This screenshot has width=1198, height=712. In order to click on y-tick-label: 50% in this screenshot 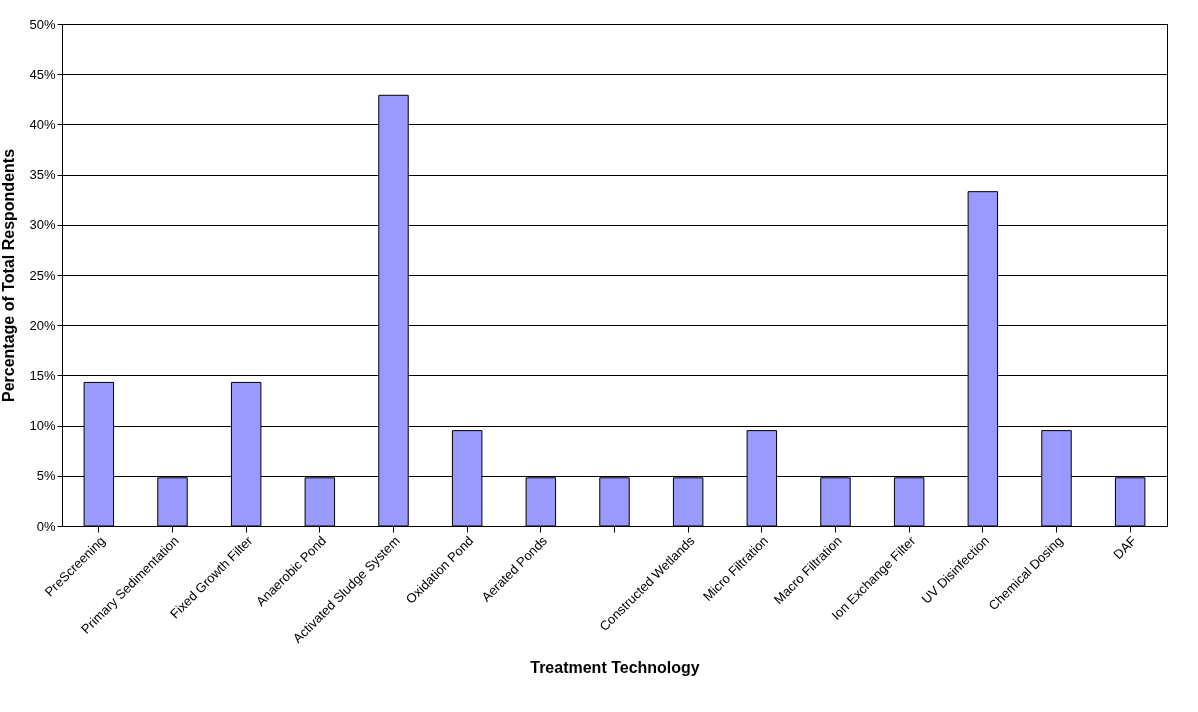, I will do `click(42, 24)`.